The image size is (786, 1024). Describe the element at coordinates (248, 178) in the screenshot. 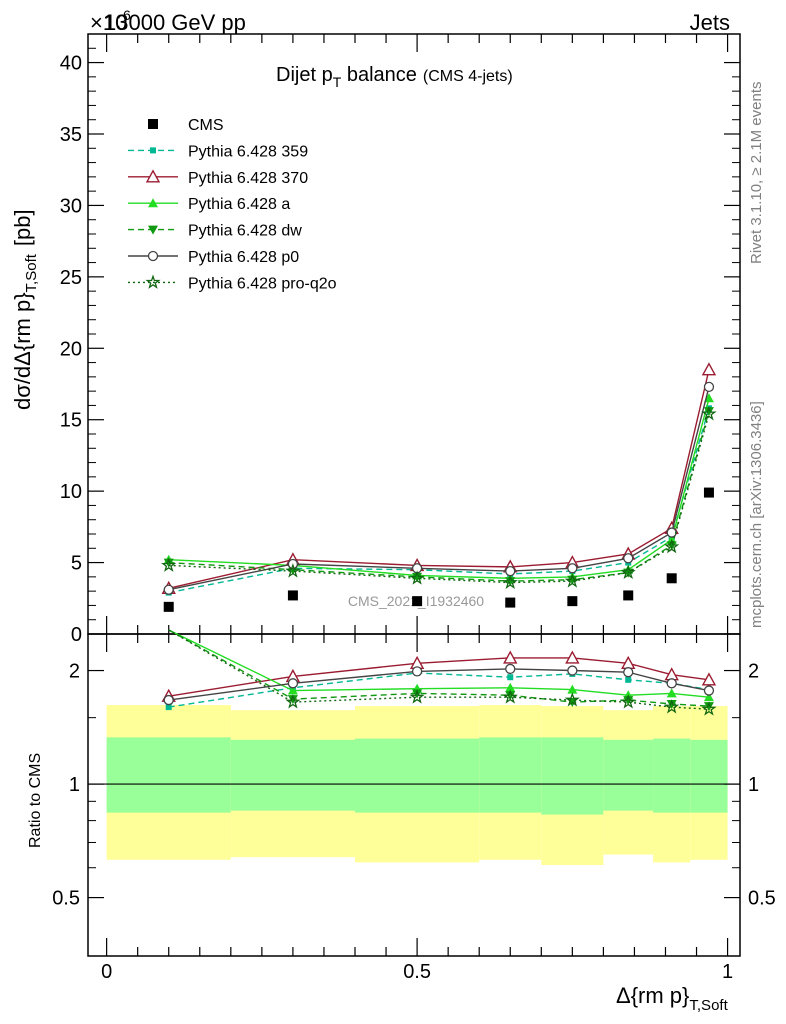

I see `legend-label: Pythia 6.428 370` at that location.